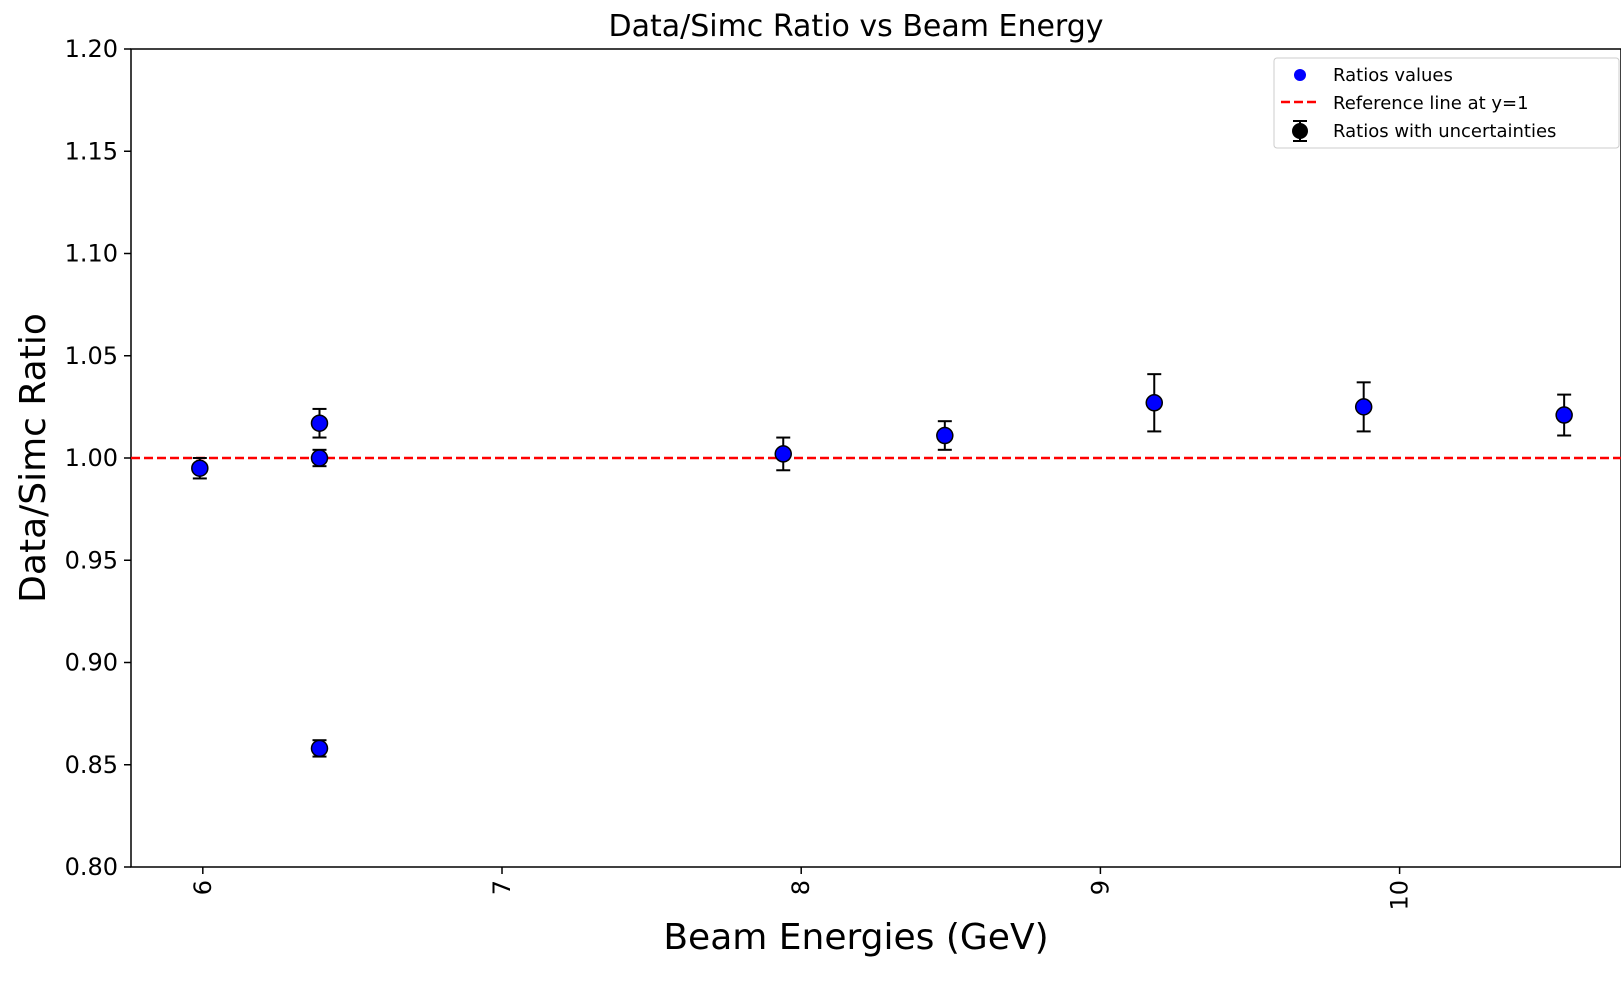 The height and width of the screenshot is (992, 1621). Describe the element at coordinates (91, 663) in the screenshot. I see `y-tick-label: 0.90` at that location.